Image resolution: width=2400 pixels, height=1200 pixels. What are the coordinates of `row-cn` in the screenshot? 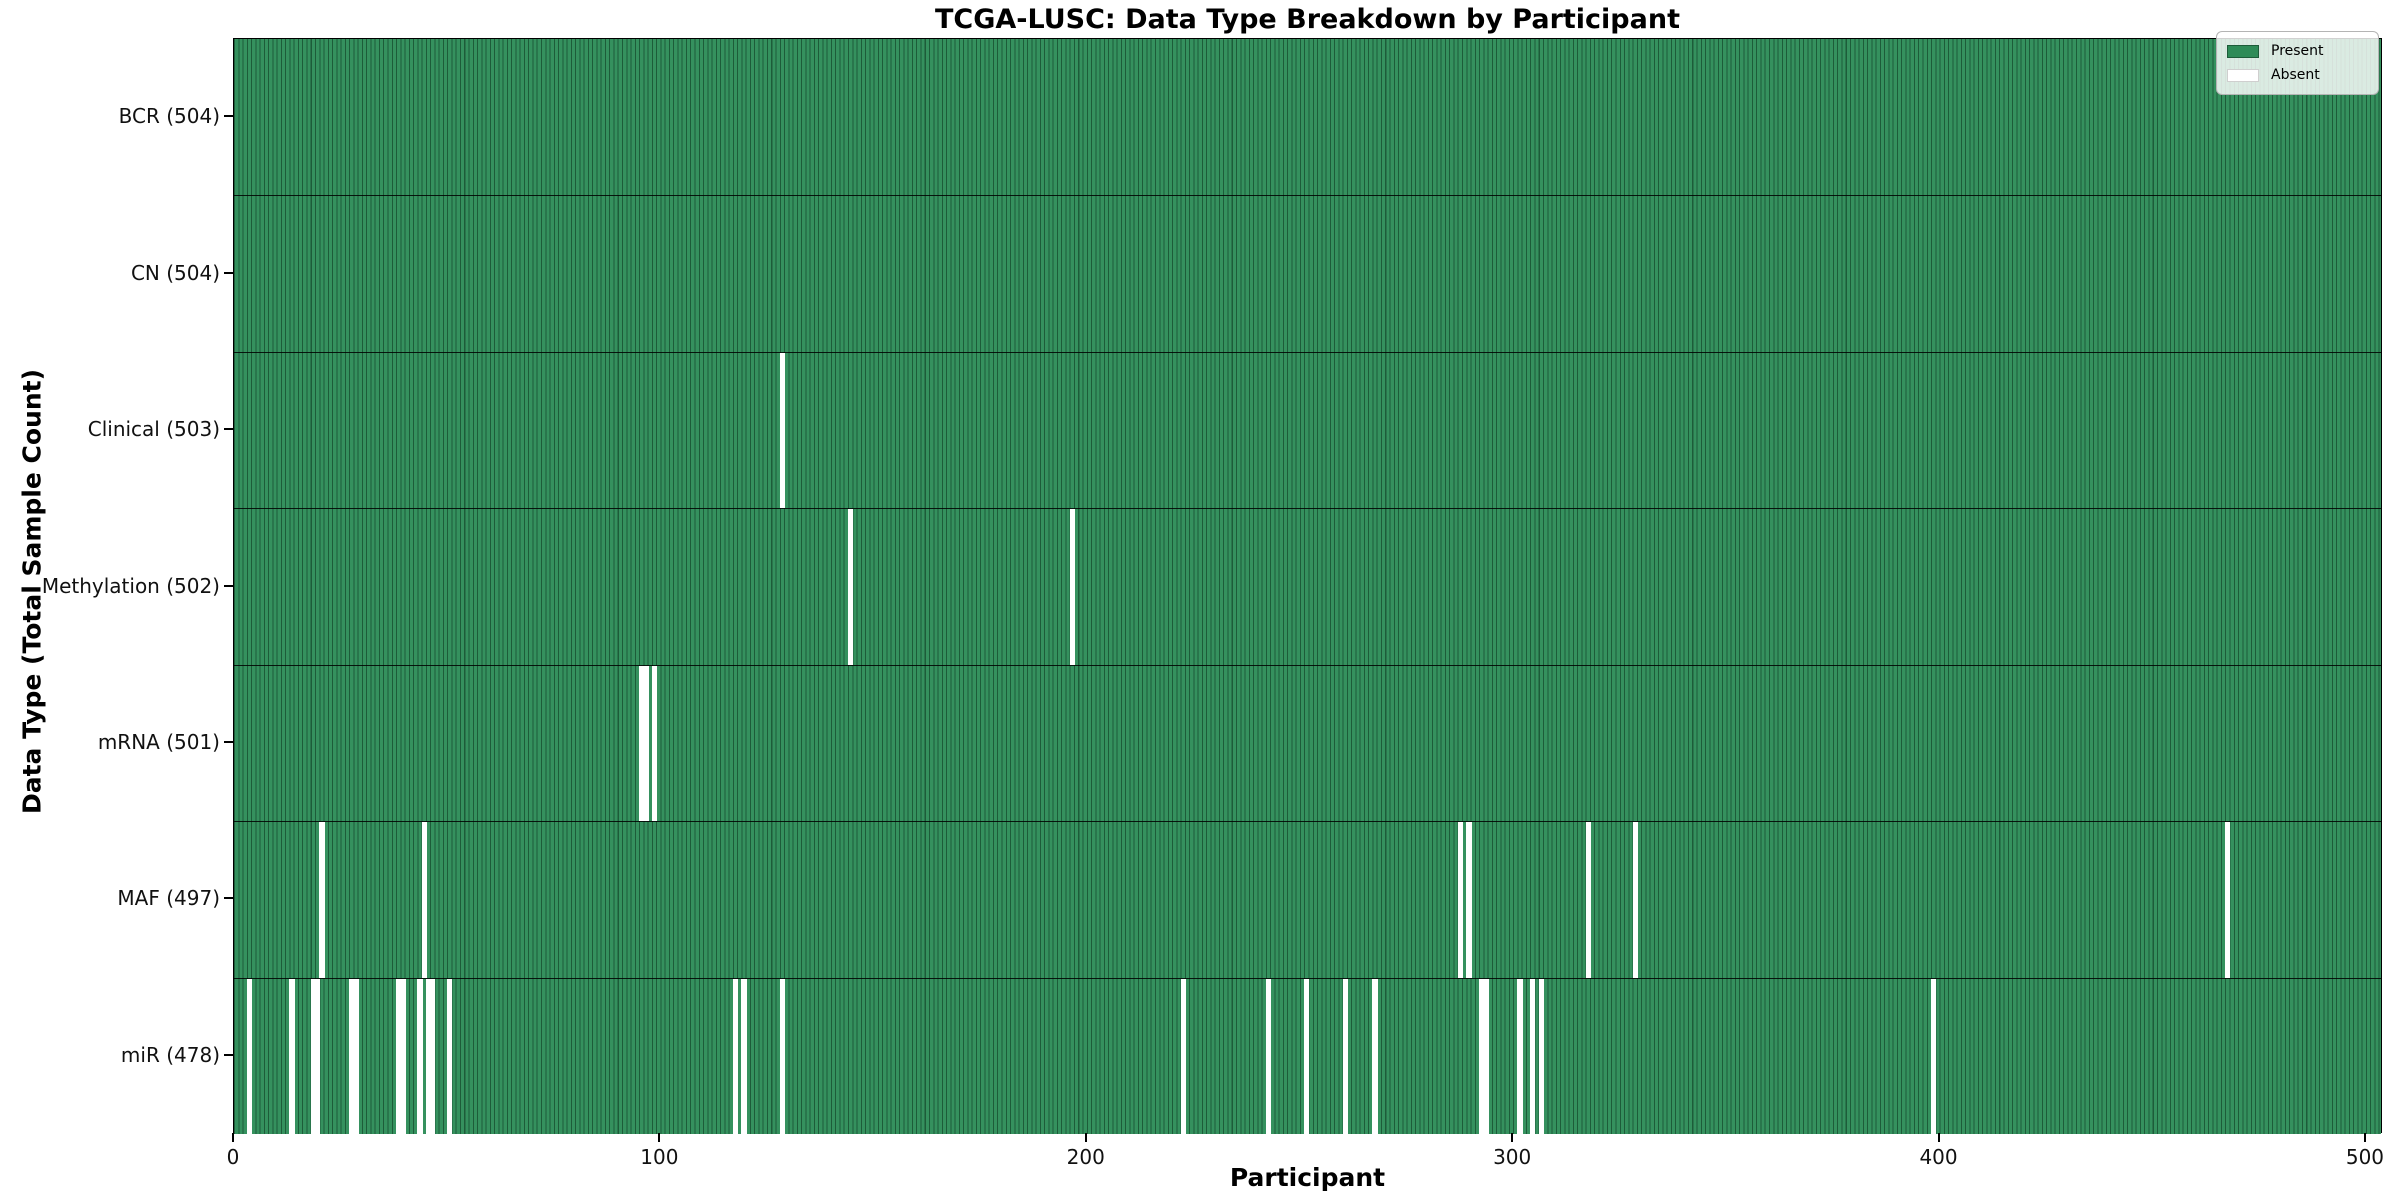 It's located at (1307, 273).